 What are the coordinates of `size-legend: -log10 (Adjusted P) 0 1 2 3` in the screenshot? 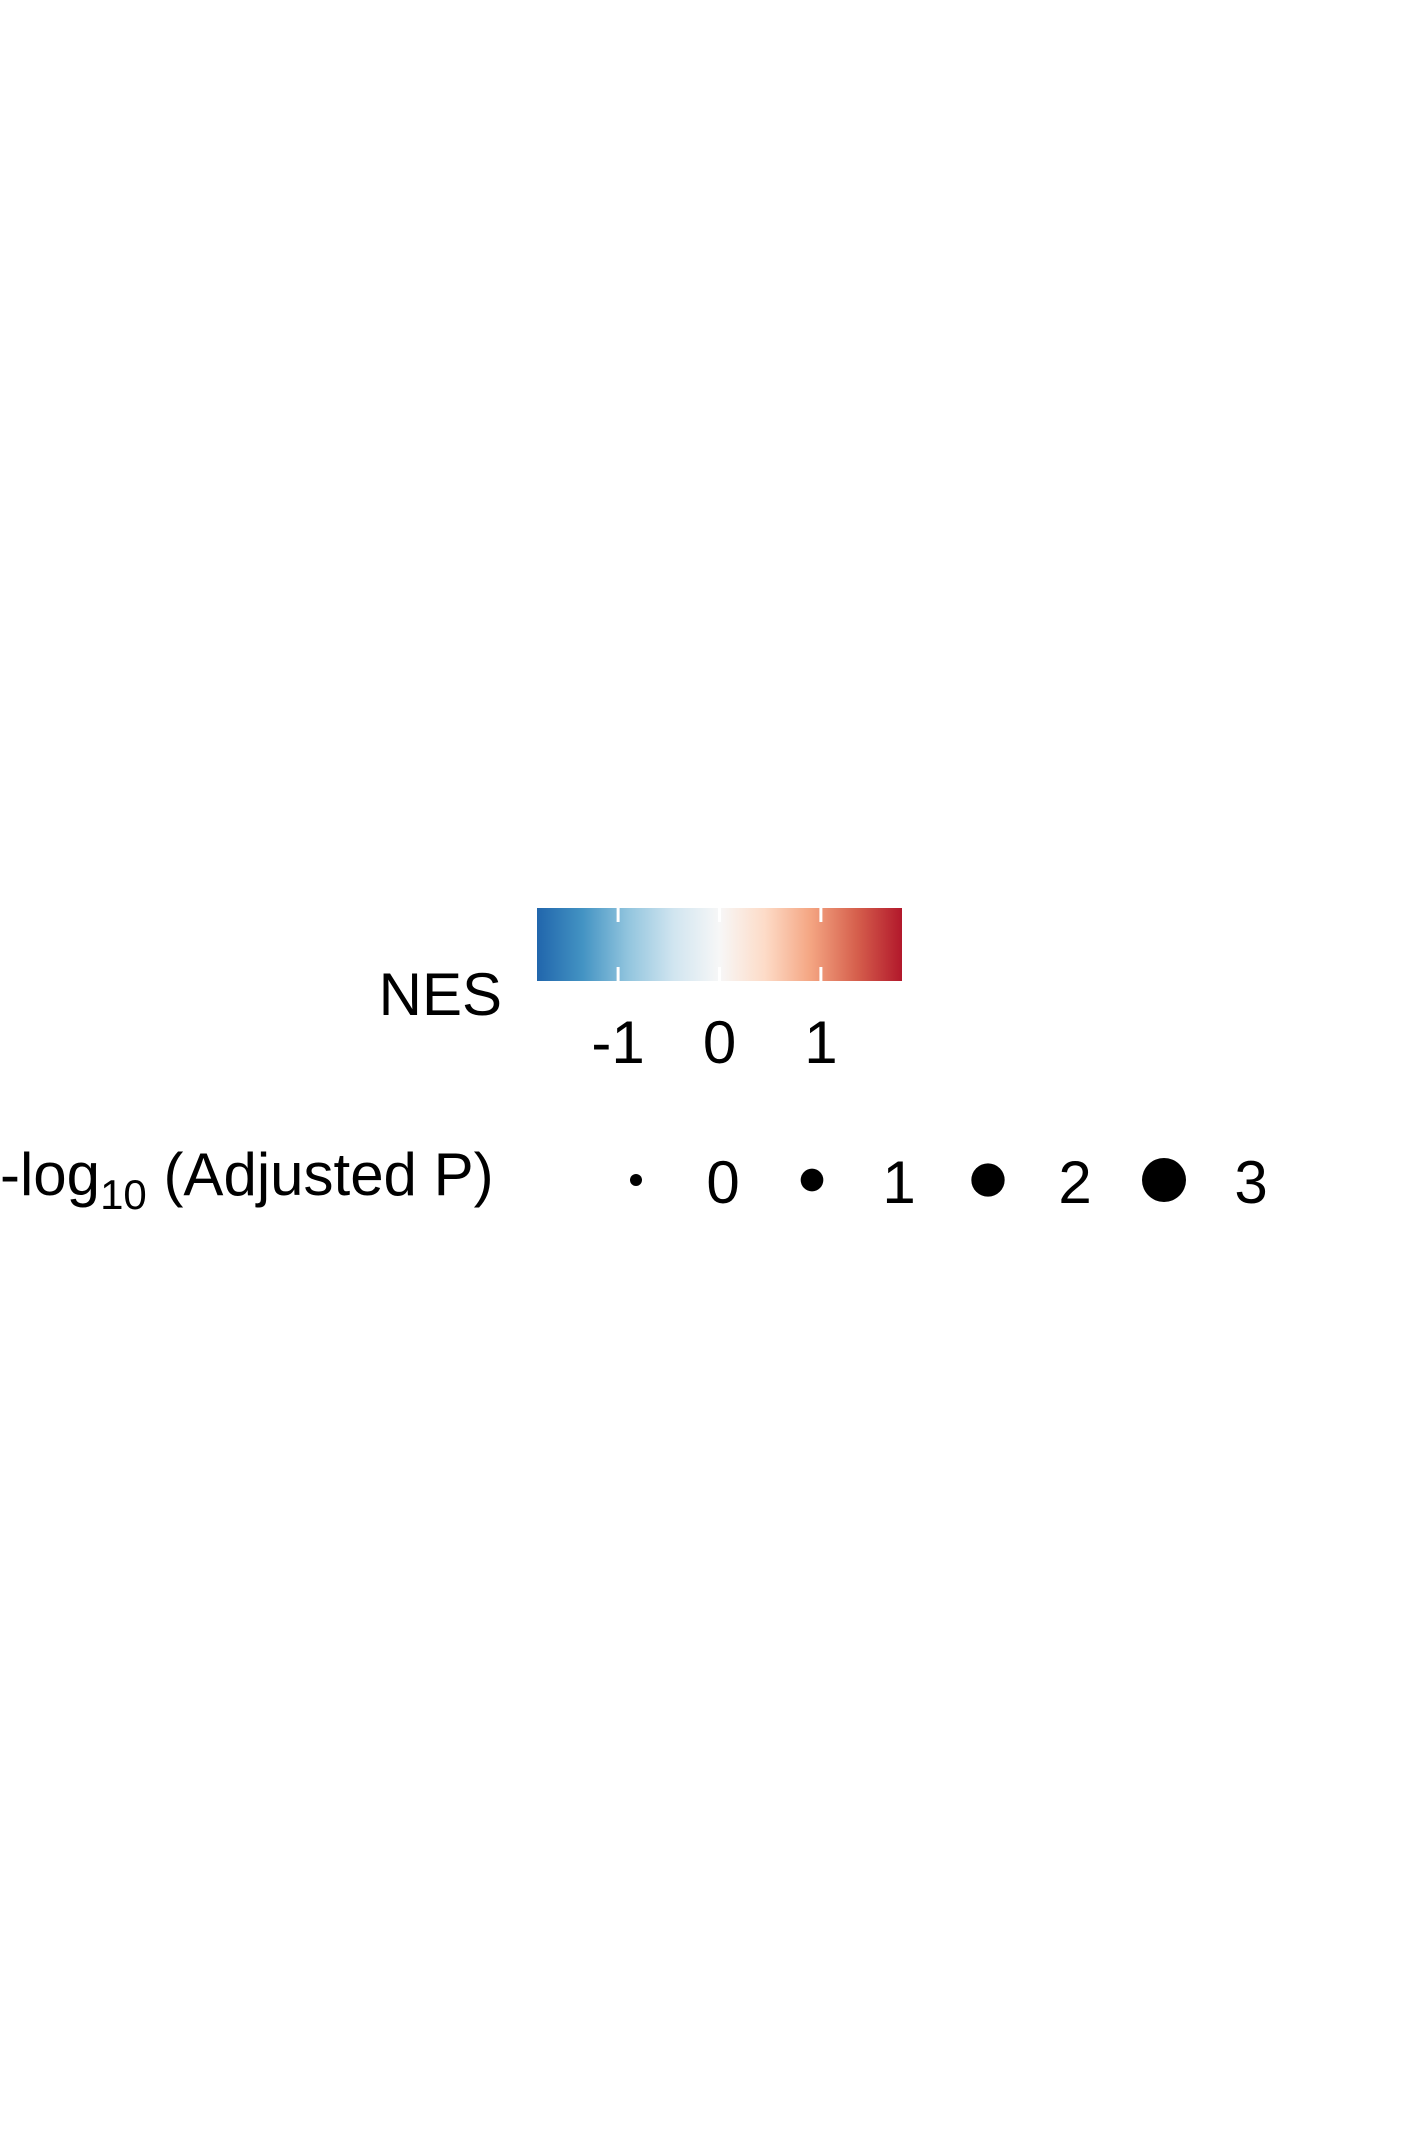 It's located at (634, 1179).